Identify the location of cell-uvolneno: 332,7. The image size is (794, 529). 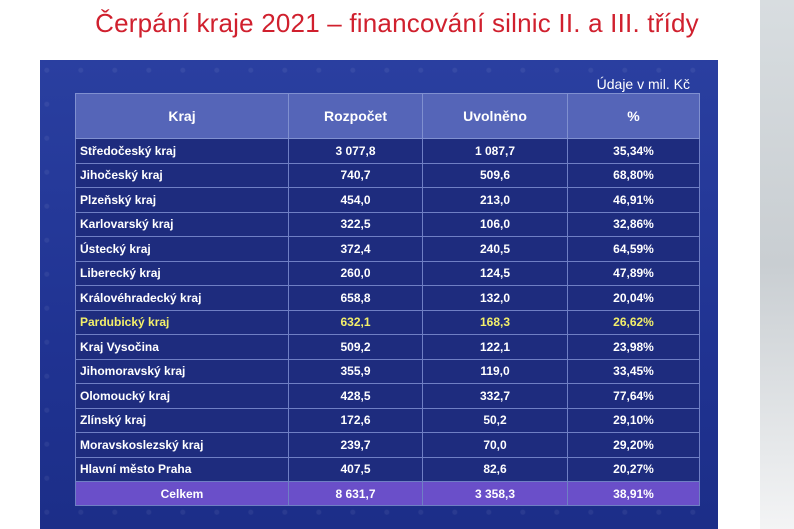
(495, 396).